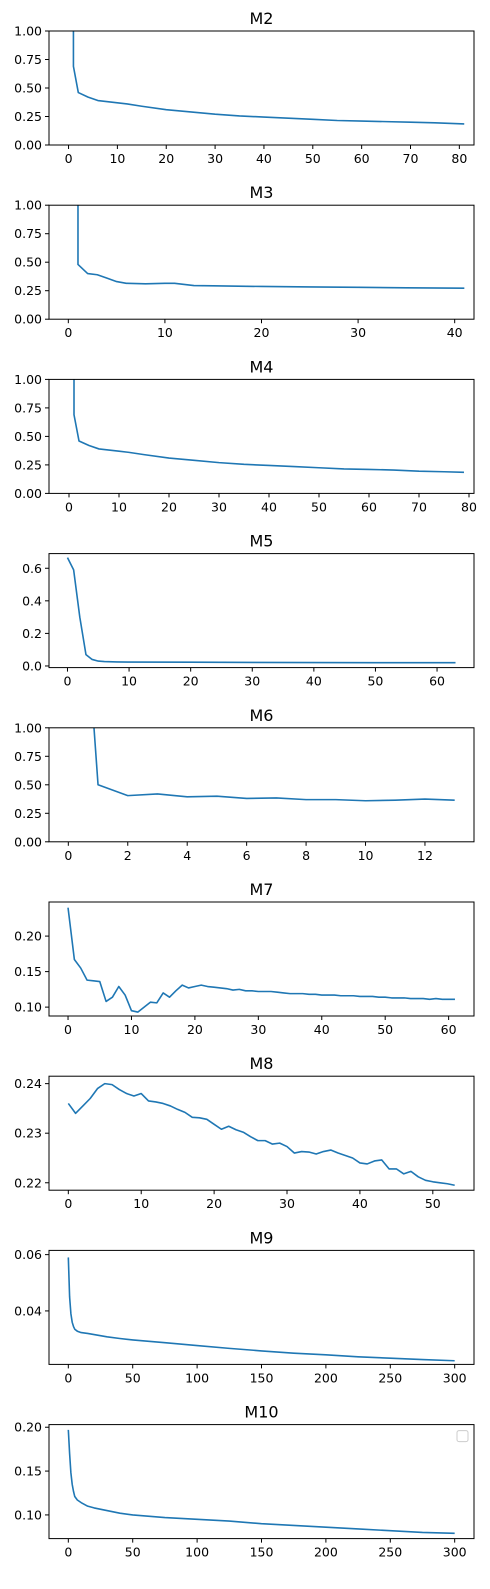 This screenshot has height=1589, width=490. What do you see at coordinates (262, 1237) in the screenshot?
I see `subplot-title: M9` at bounding box center [262, 1237].